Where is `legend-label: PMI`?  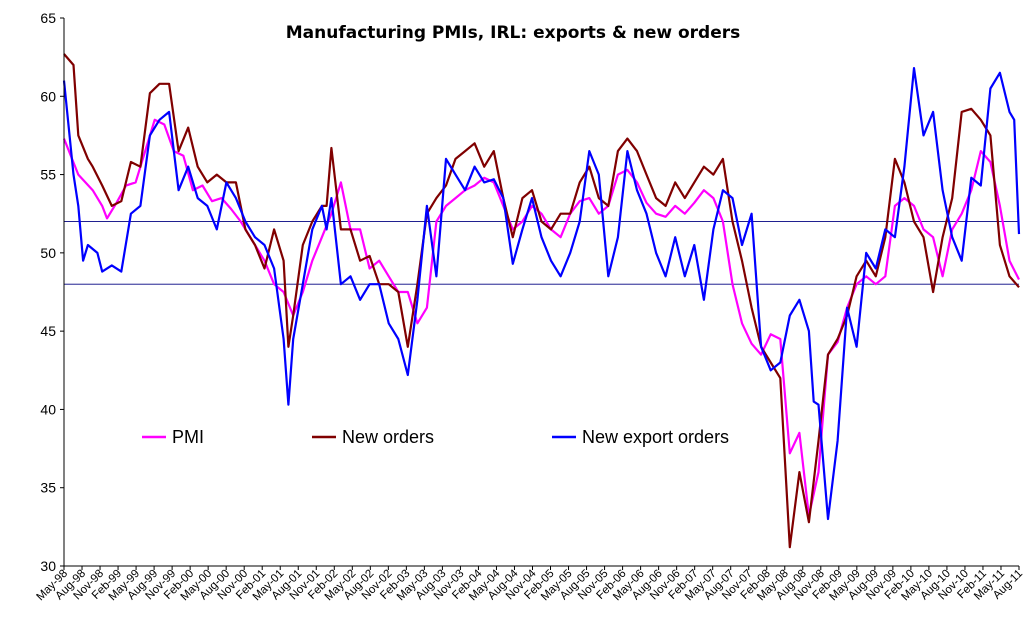 legend-label: PMI is located at coordinates (188, 437).